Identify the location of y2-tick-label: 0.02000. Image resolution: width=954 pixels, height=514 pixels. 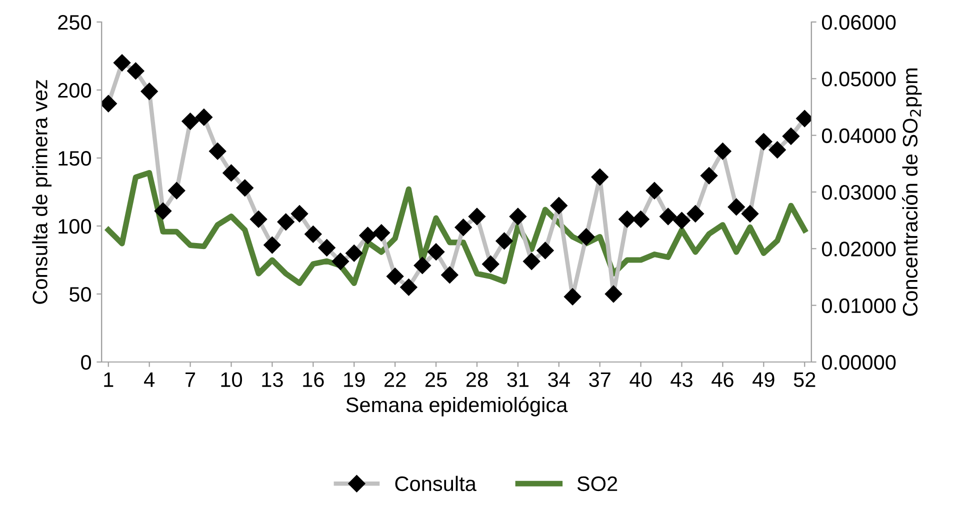
(859, 249).